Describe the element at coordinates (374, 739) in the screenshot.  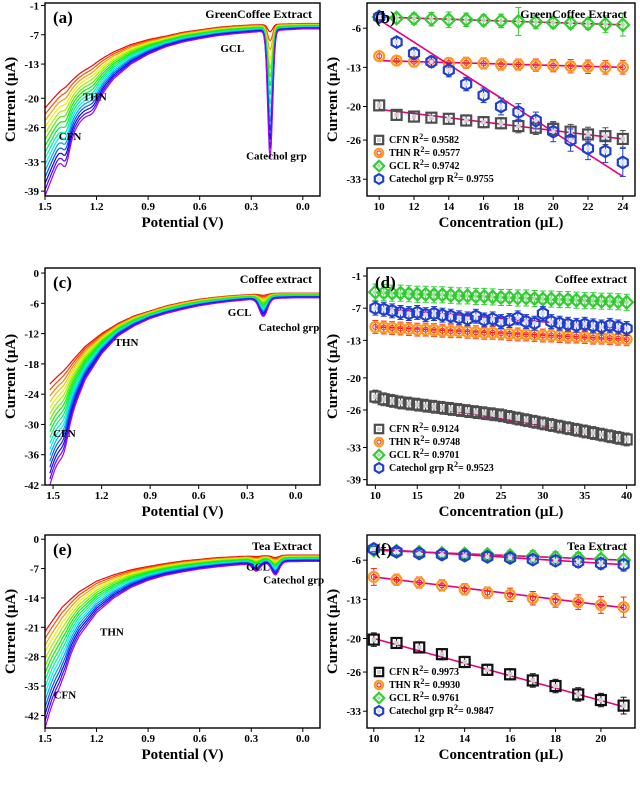
I see `x-tick-label: 10` at that location.